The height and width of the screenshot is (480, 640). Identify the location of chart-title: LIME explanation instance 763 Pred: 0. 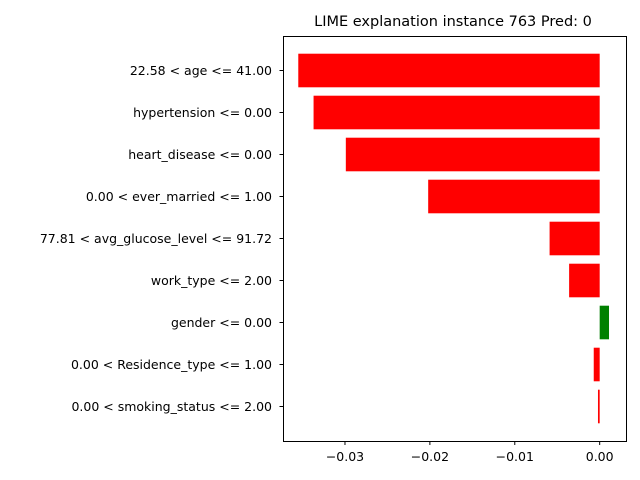
(453, 22).